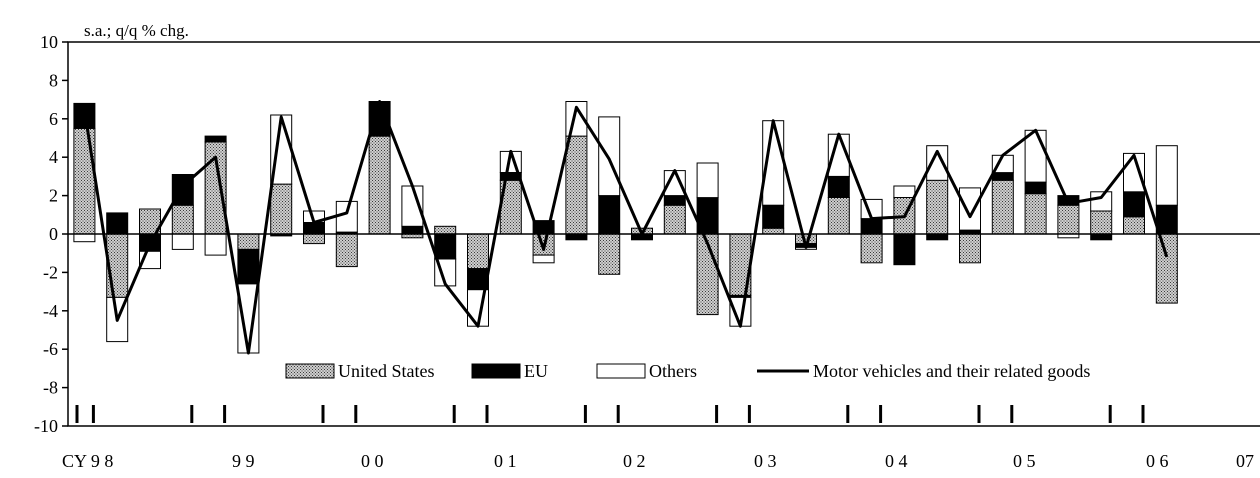 The height and width of the screenshot is (478, 1260). What do you see at coordinates (478, 251) in the screenshot?
I see `bar-united-states-q13` at bounding box center [478, 251].